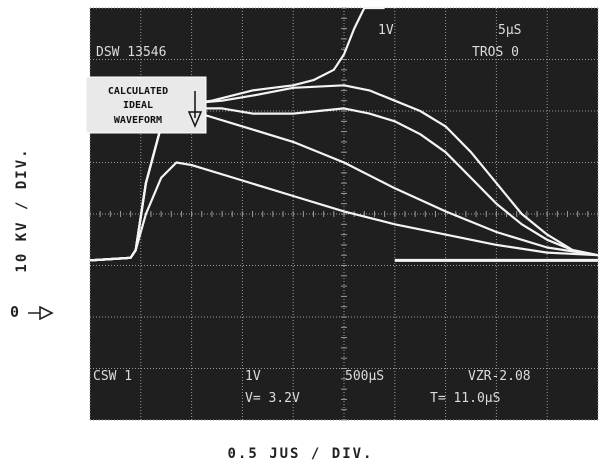 This screenshot has width=601, height=465. What do you see at coordinates (138, 91) in the screenshot?
I see `callout-line-1: CALCULATED` at bounding box center [138, 91].